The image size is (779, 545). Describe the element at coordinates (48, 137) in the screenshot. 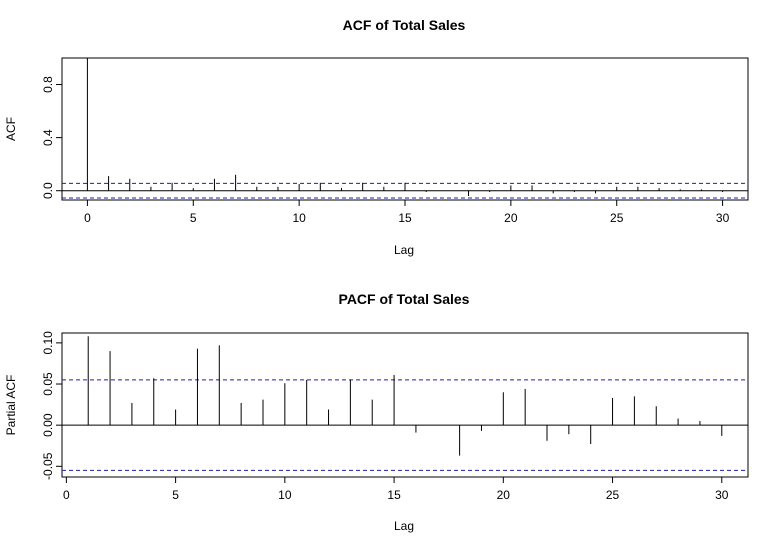

I see `acf-y-tick-label: 0.4` at that location.